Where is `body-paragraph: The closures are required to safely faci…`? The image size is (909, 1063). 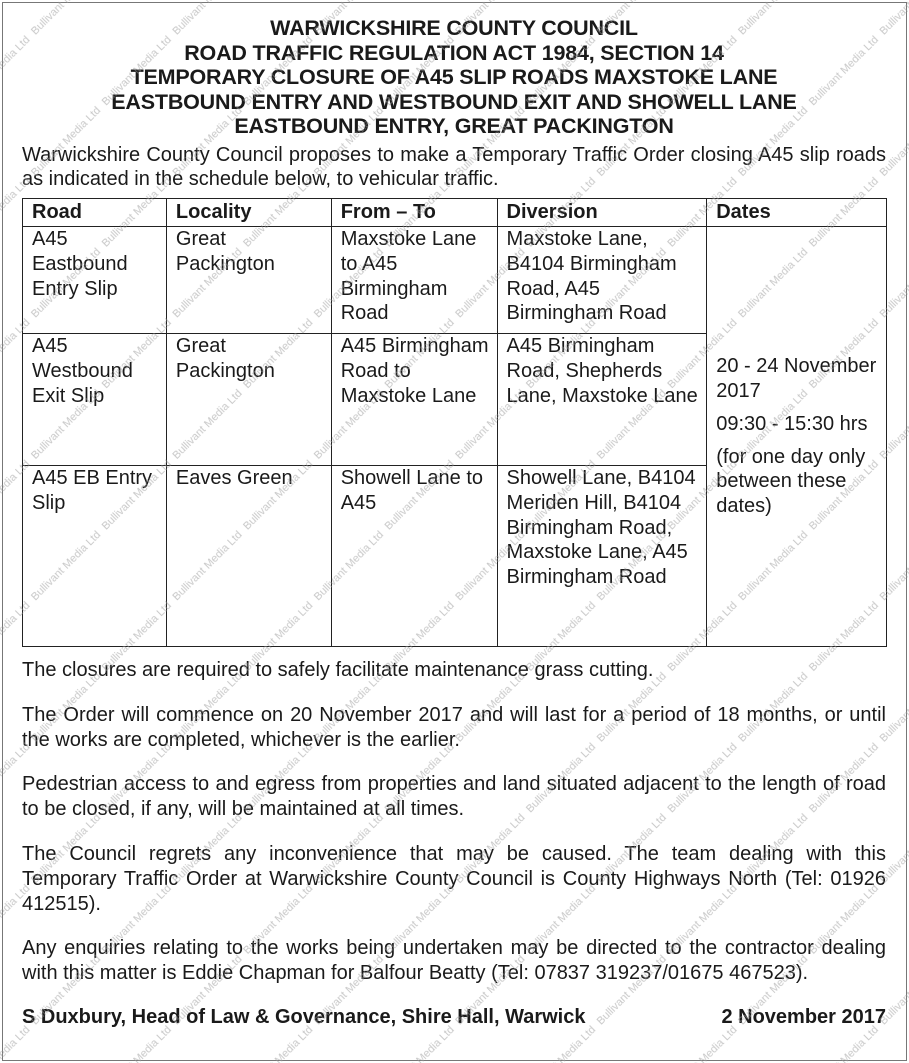
body-paragraph: The closures are required to safely faci… is located at coordinates (338, 670).